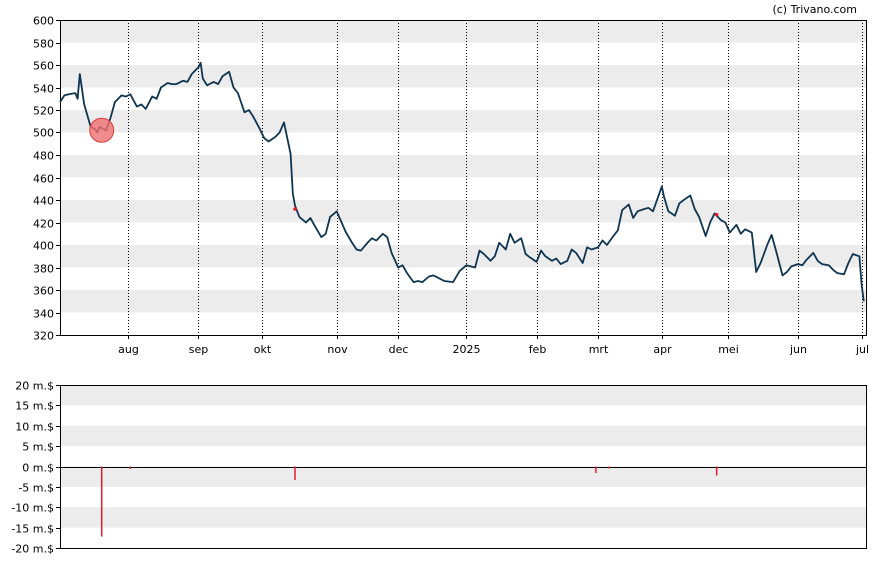 This screenshot has width=888, height=569. I want to click on y-tick-label: 520, so click(43, 111).